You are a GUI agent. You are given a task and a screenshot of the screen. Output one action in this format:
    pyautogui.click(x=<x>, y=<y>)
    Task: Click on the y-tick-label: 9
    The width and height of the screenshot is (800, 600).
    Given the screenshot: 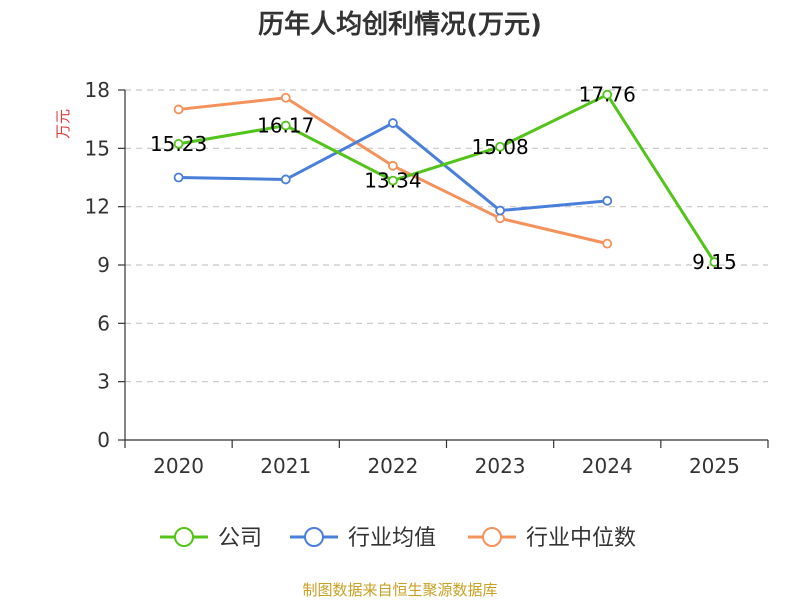 What is the action you would take?
    pyautogui.click(x=103, y=265)
    